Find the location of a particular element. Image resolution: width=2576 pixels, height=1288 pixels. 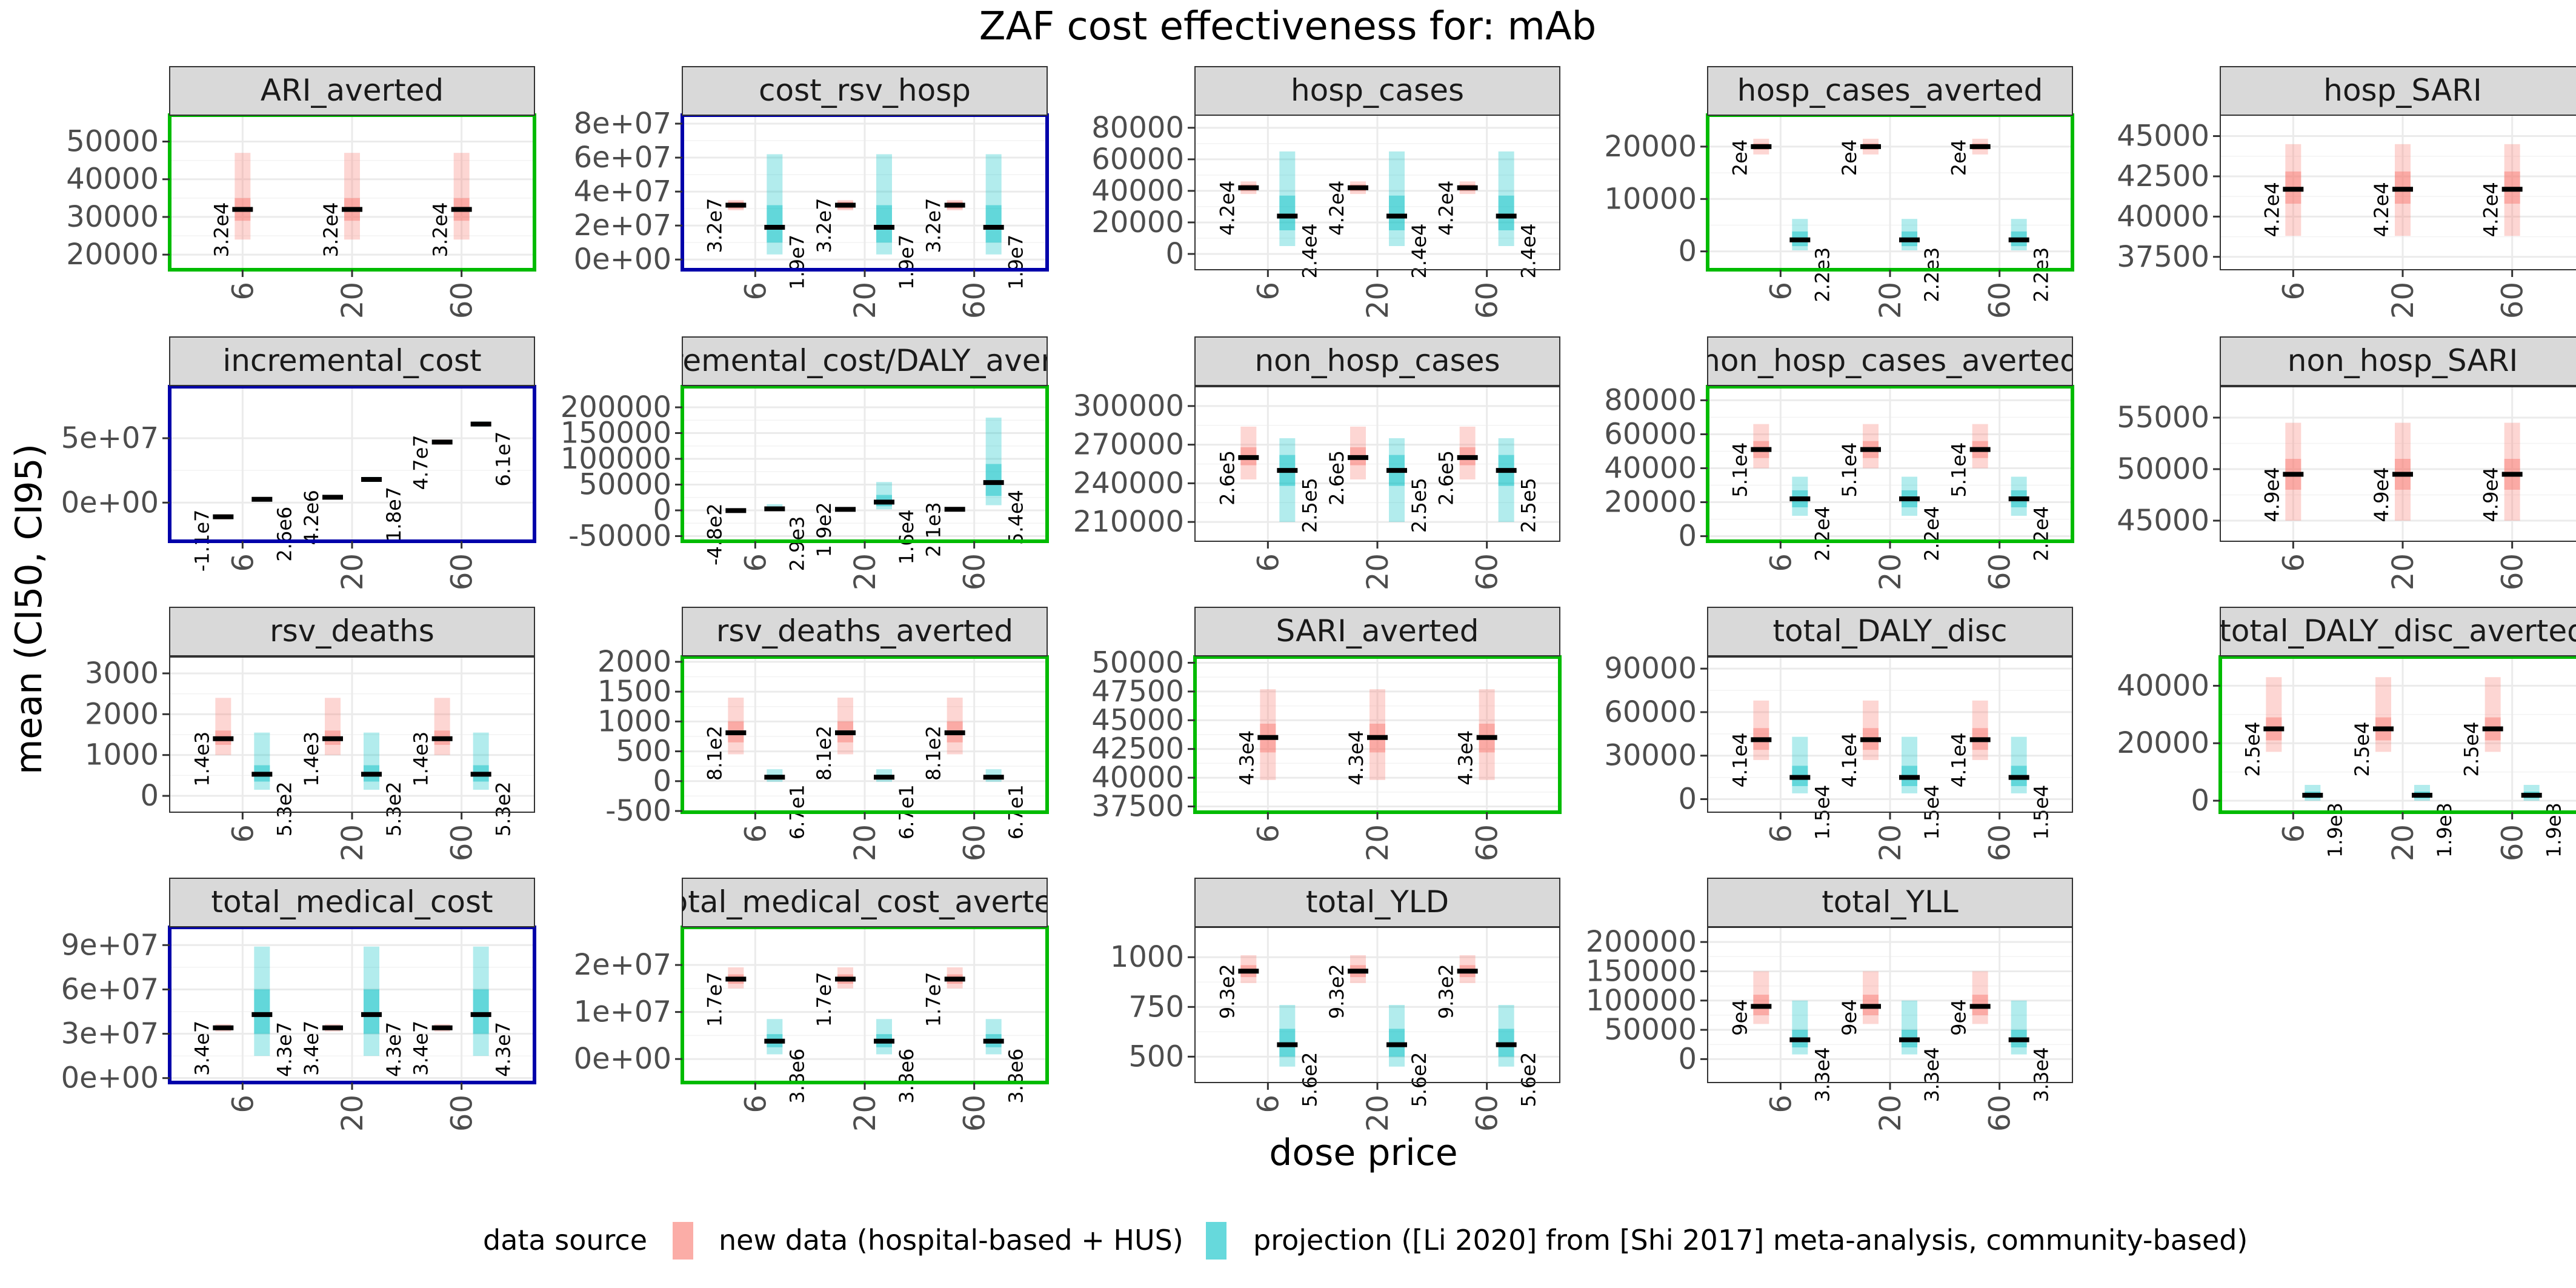

y-tick-label: 3000 is located at coordinates (122, 673).